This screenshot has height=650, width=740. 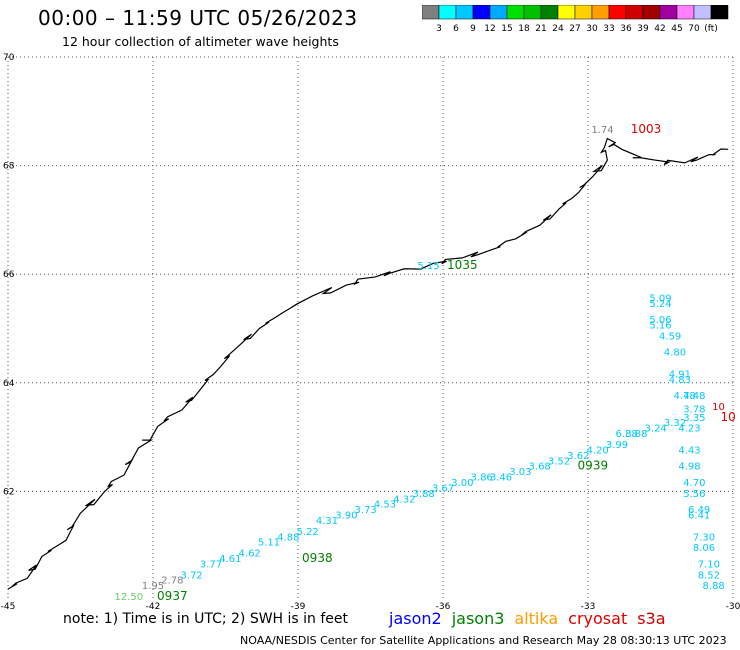 I want to click on swh-value: 5.16, so click(x=660, y=326).